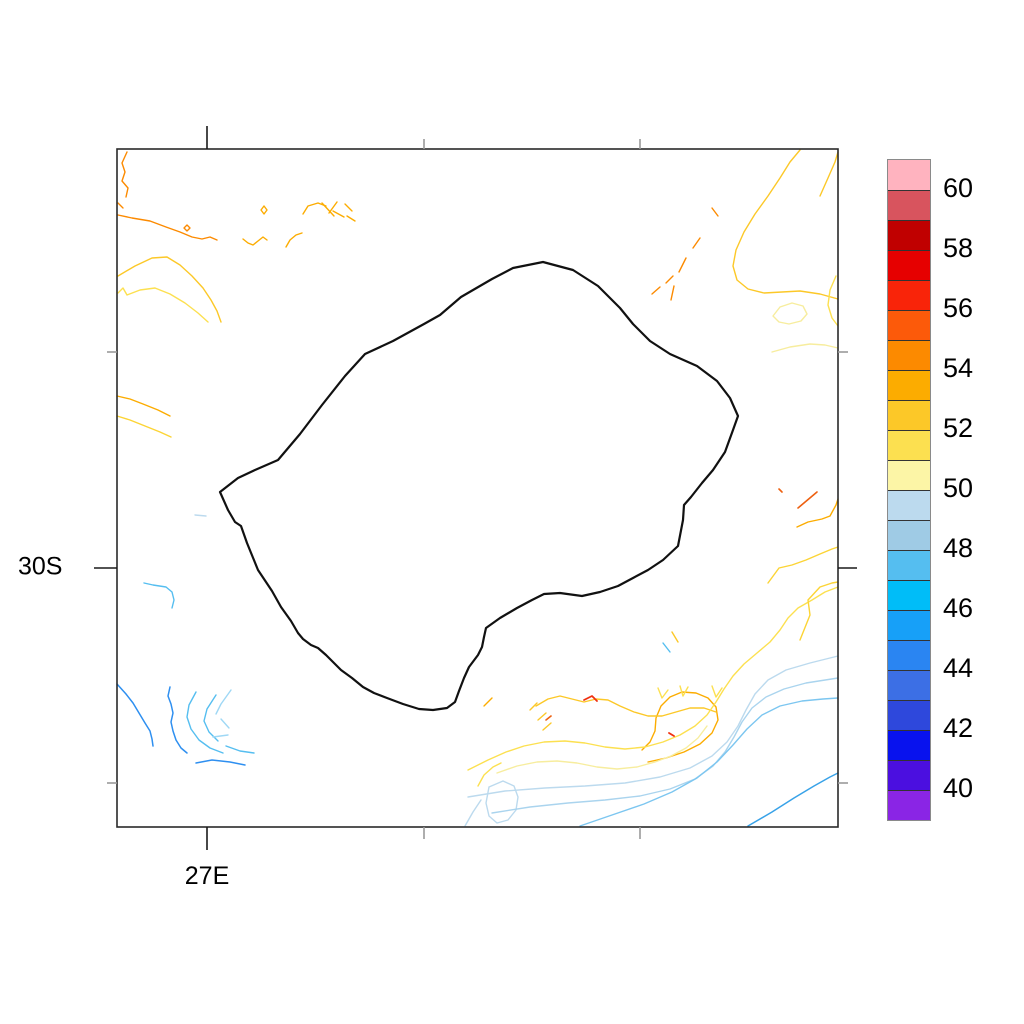  What do you see at coordinates (958, 367) in the screenshot?
I see `colorbar-tick-label: 54` at bounding box center [958, 367].